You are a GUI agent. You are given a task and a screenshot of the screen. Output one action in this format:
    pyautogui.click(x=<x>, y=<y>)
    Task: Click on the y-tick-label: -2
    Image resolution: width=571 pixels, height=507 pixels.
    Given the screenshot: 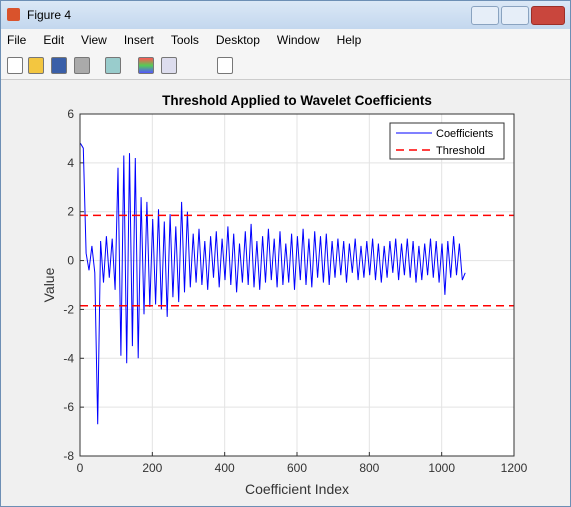 What is the action you would take?
    pyautogui.click(x=68, y=309)
    